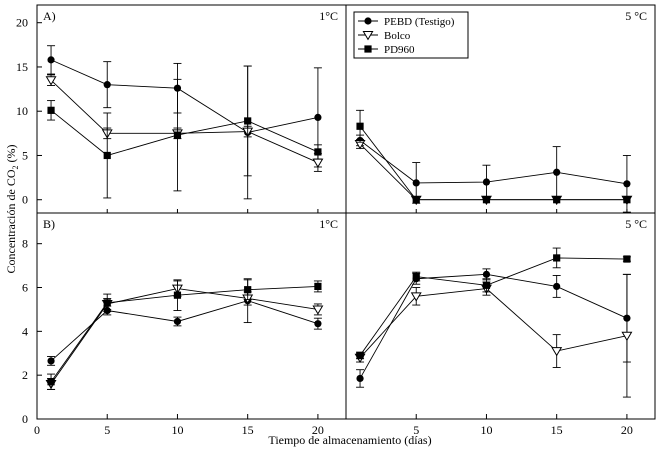 The height and width of the screenshot is (449, 660). I want to click on panel-label: B), so click(49, 224).